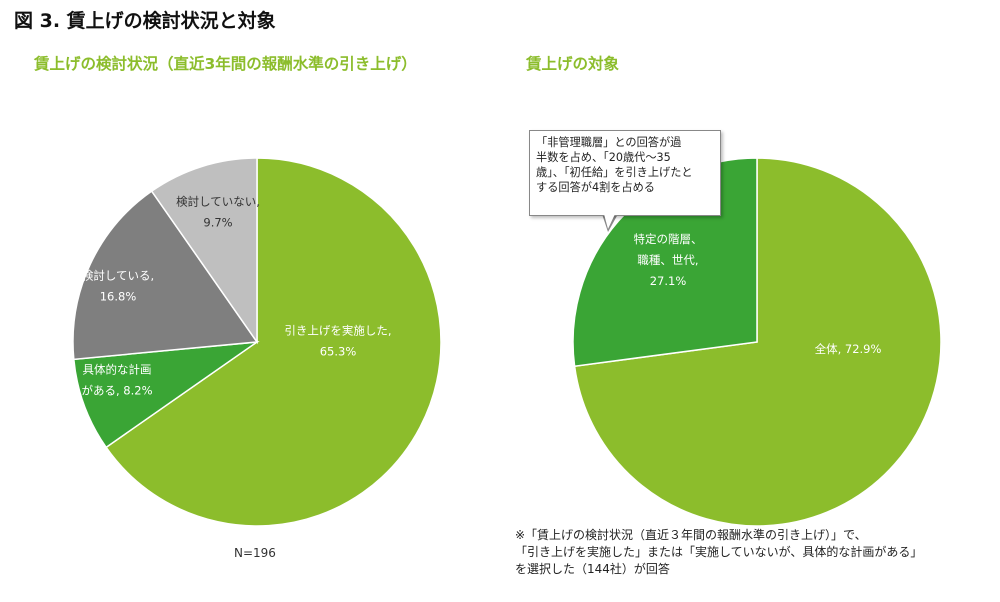 The width and height of the screenshot is (1000, 602). Describe the element at coordinates (573, 64) in the screenshot. I see `chart-title-right: 賃上げの対象` at that location.